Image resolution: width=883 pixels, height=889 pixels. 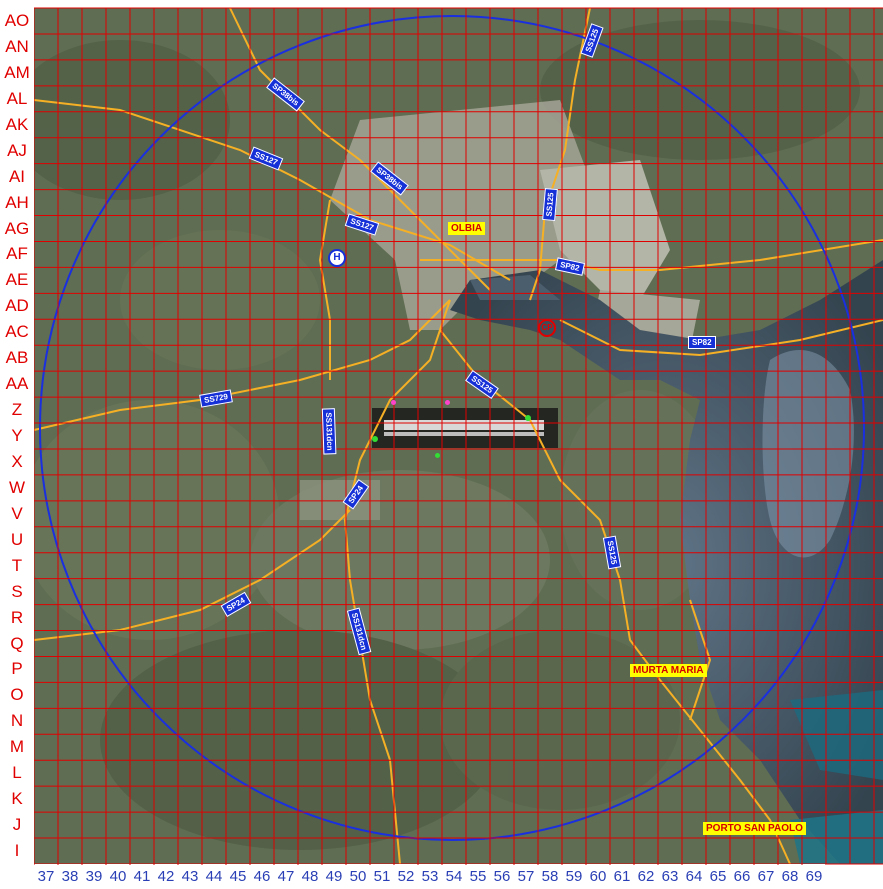 I want to click on column-label: 63, so click(x=670, y=876).